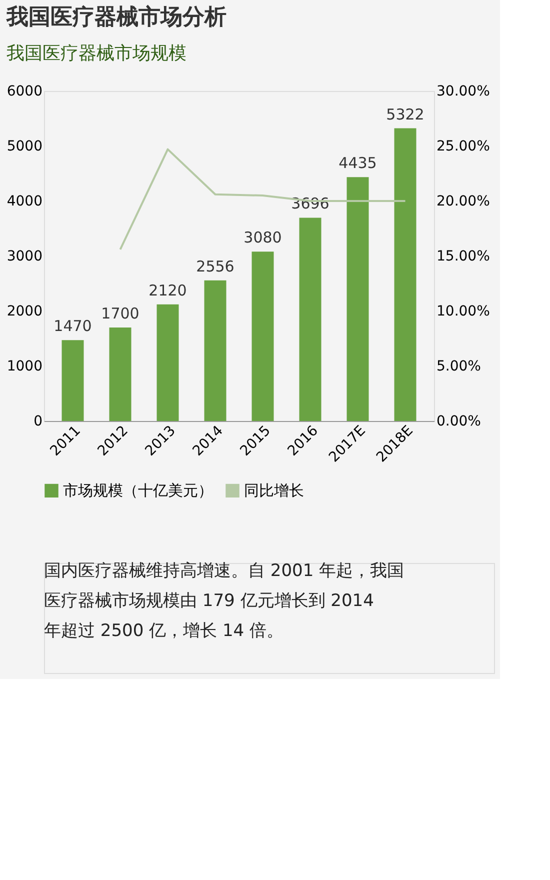 Image resolution: width=550 pixels, height=880 pixels. What do you see at coordinates (357, 163) in the screenshot?
I see `data-label: 4435` at bounding box center [357, 163].